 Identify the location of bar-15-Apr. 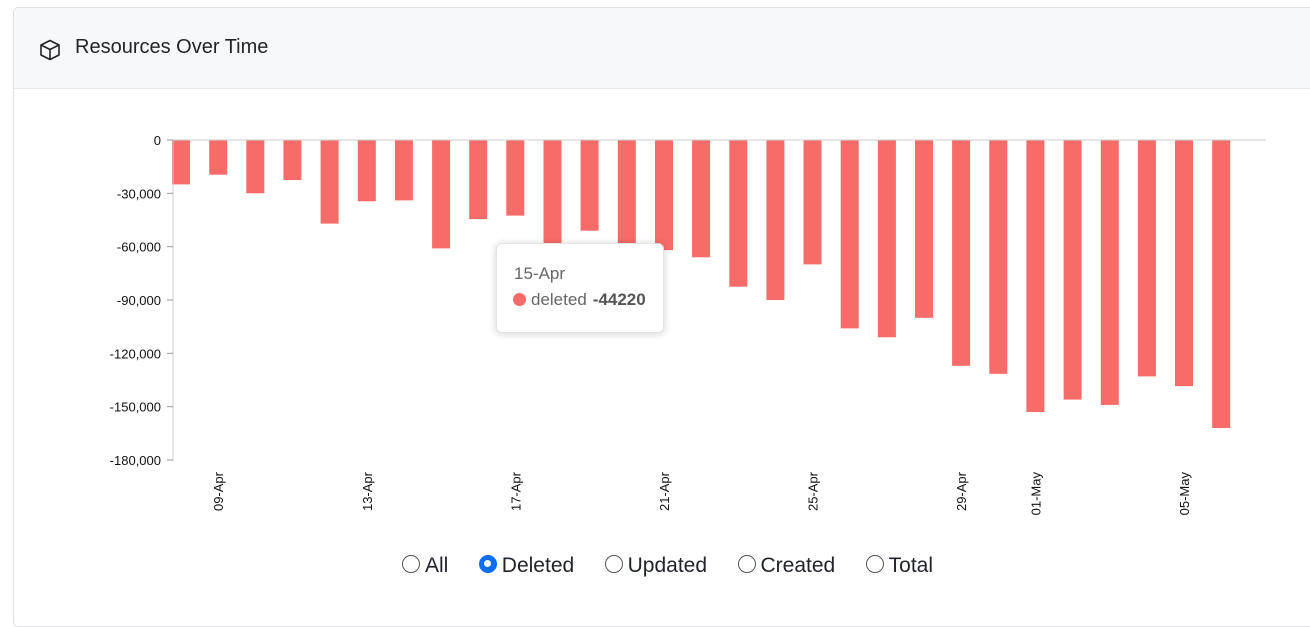
(441, 194).